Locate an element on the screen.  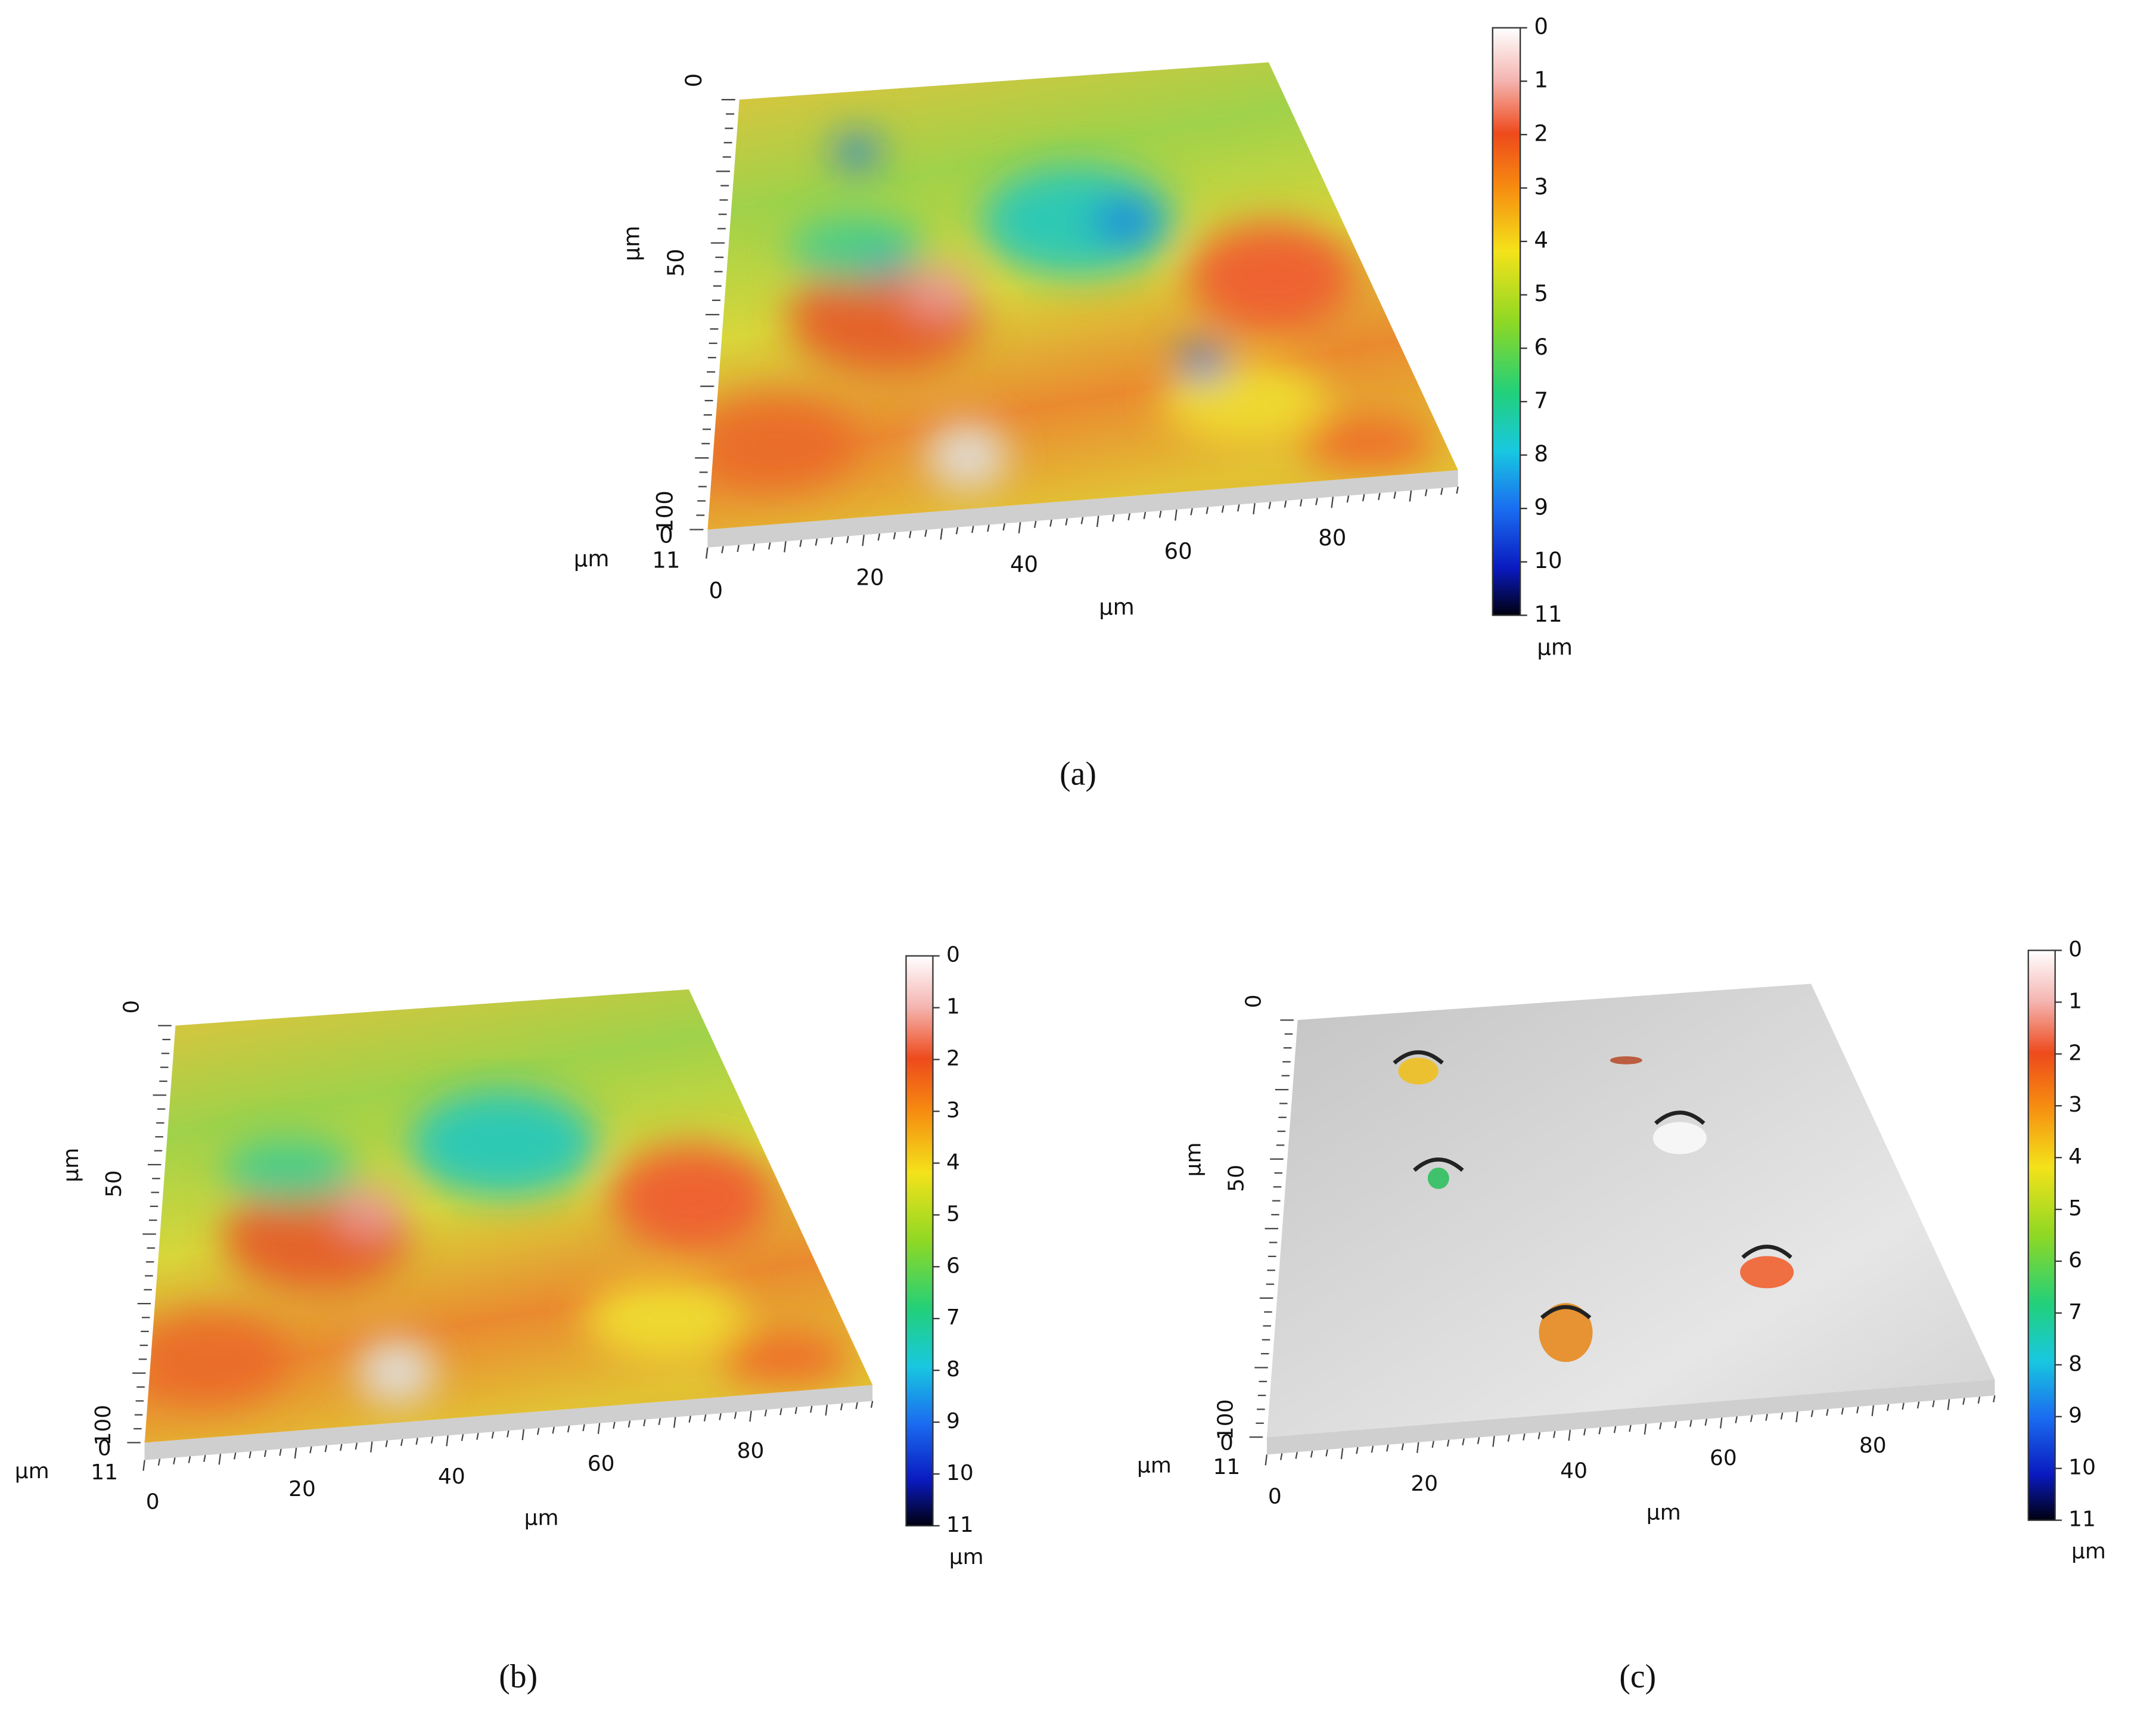
x-tick-label: 20 is located at coordinates (302, 1489).